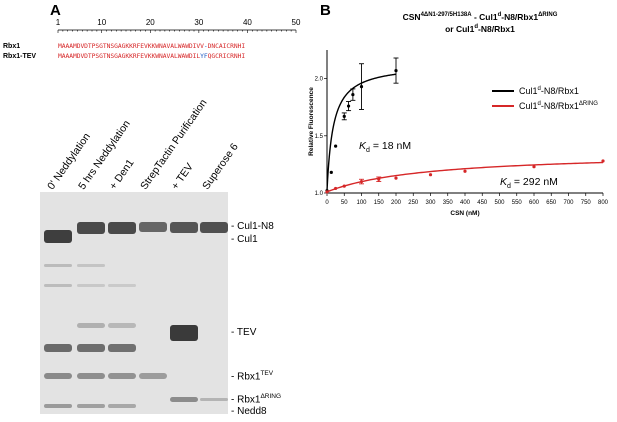 The width and height of the screenshot is (617, 422). What do you see at coordinates (129, 56) in the screenshot?
I see `sequence-segment: MAAAMDVDTPSGTNSGAGKKRFEVKKWNAVALWAWDIL` at bounding box center [129, 56].